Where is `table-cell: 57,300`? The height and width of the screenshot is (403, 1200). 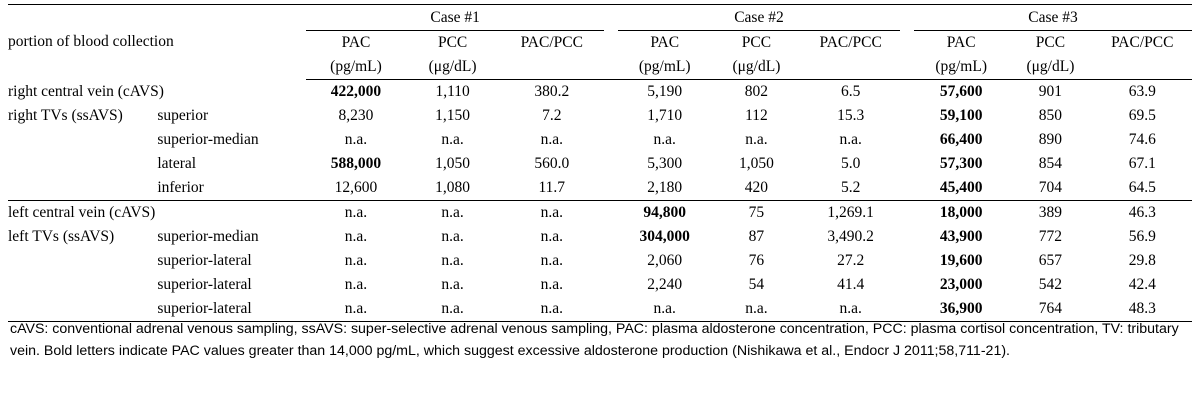
table-cell: 57,300 is located at coordinates (961, 163).